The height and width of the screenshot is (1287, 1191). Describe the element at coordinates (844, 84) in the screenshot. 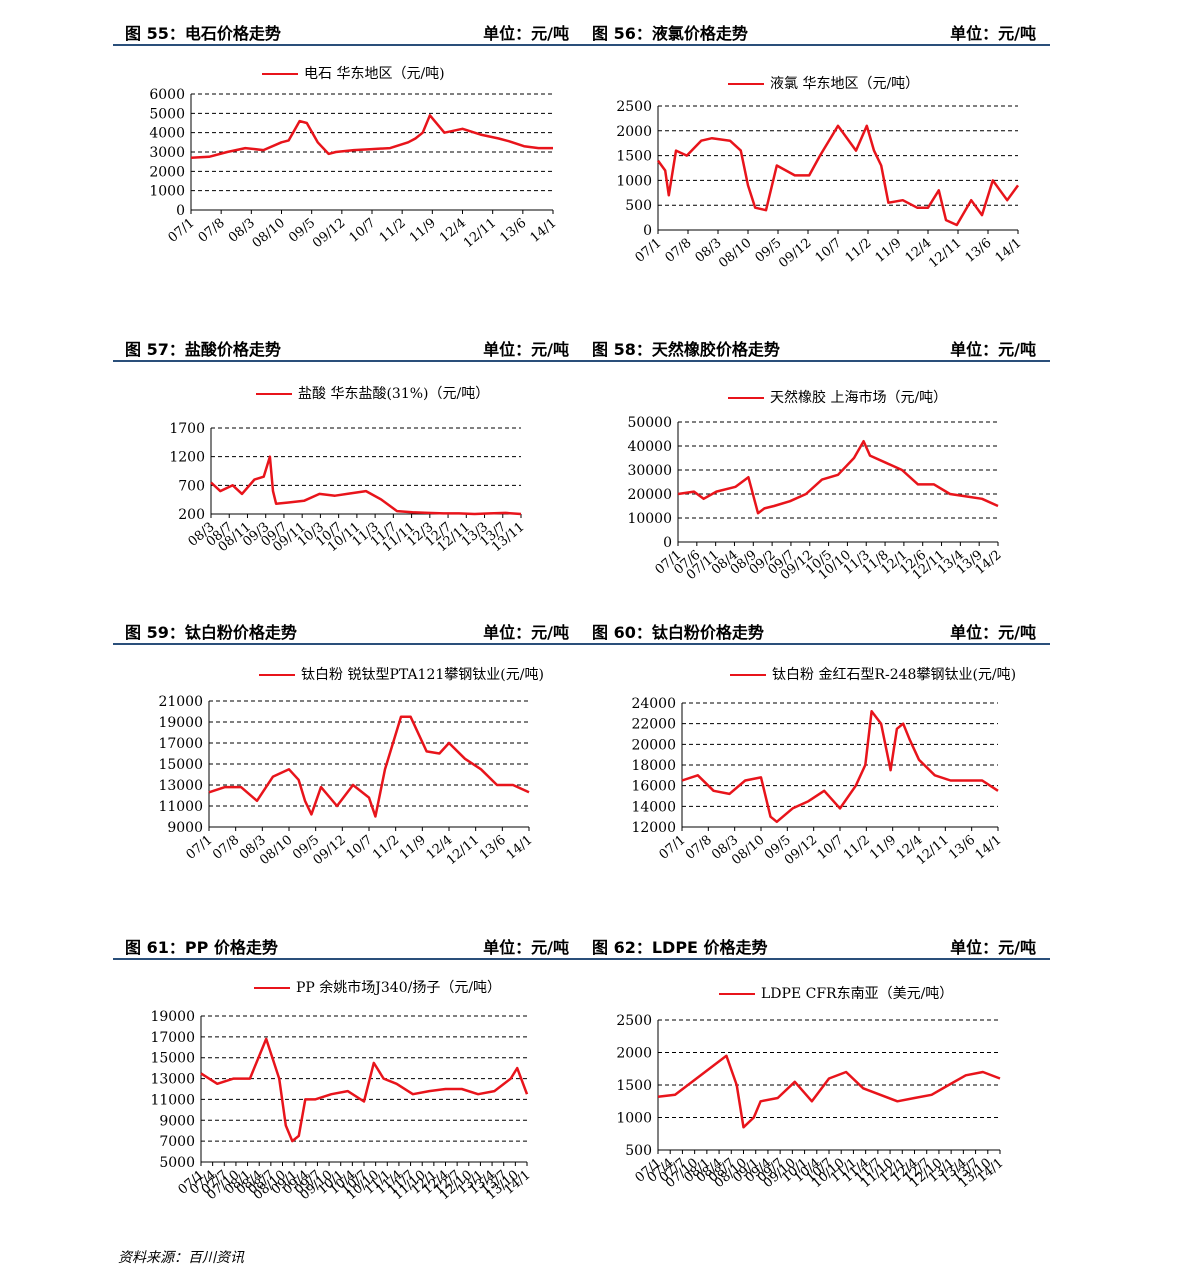

I see `legend-label: 液氯 华东地区（元/吨）` at that location.